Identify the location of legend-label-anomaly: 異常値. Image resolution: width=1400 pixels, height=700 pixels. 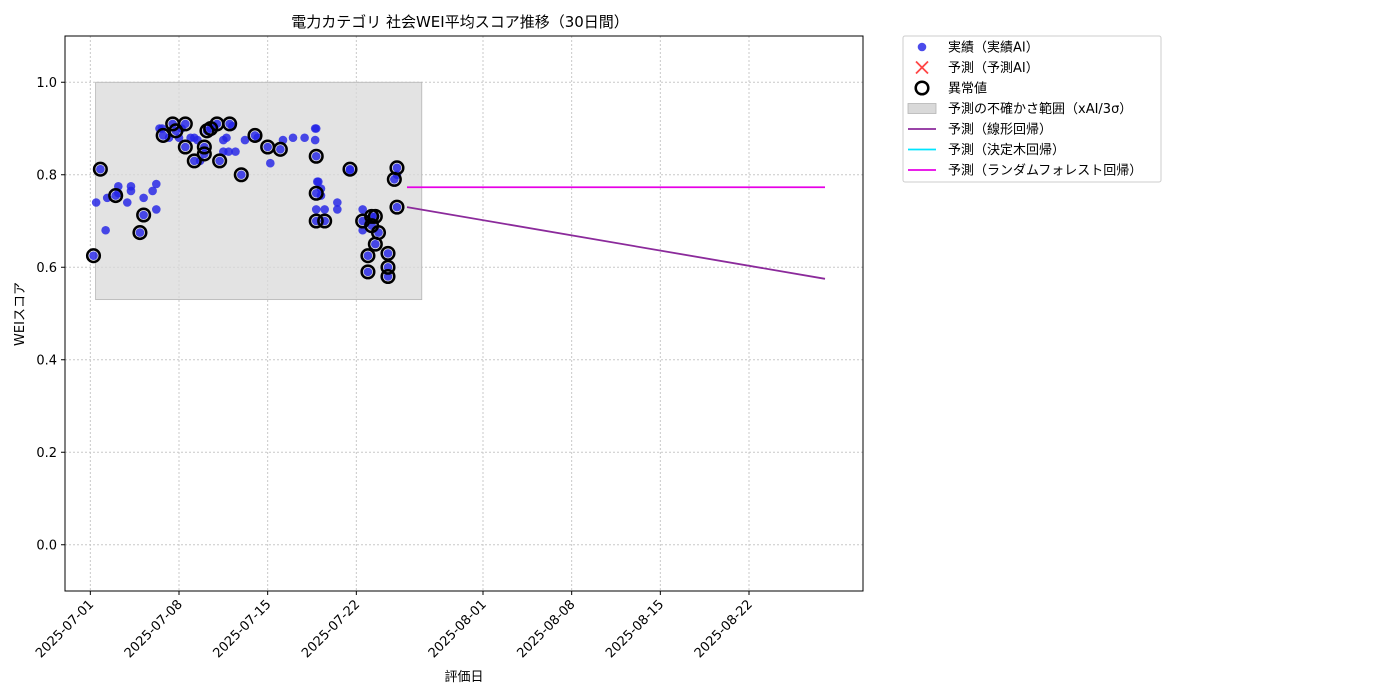
(967, 89).